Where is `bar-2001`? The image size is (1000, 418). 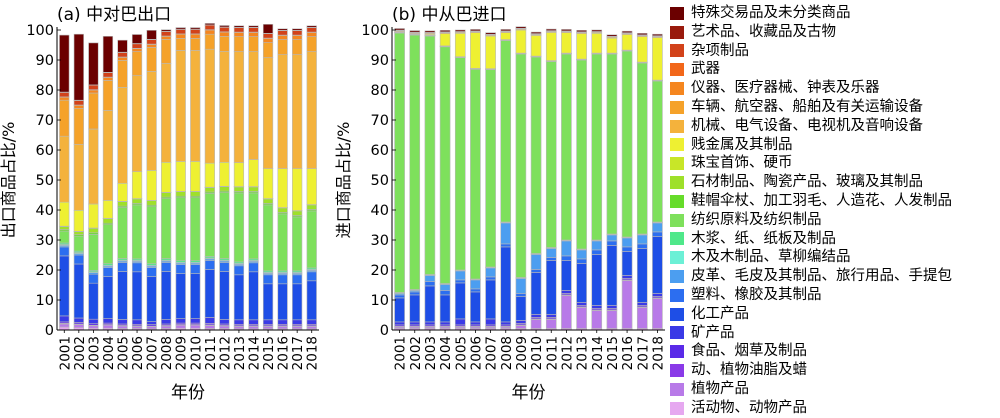
bar-2001 is located at coordinates (64, 182).